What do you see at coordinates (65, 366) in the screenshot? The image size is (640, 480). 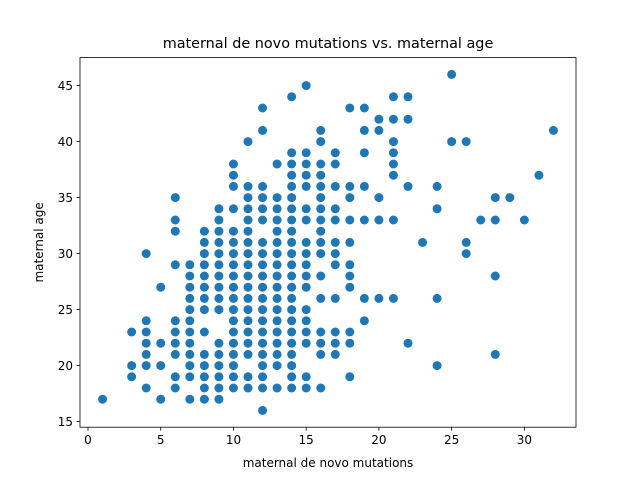 I see `y-tick-label: 20` at bounding box center [65, 366].